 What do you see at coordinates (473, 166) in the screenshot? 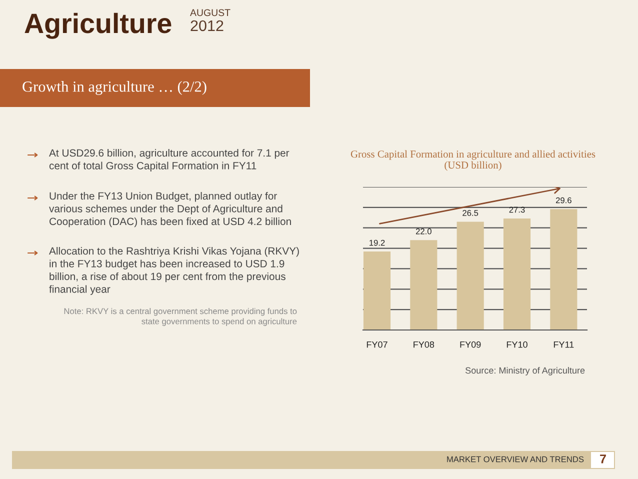
I see `chart-subtitle: (USD billion)` at bounding box center [473, 166].